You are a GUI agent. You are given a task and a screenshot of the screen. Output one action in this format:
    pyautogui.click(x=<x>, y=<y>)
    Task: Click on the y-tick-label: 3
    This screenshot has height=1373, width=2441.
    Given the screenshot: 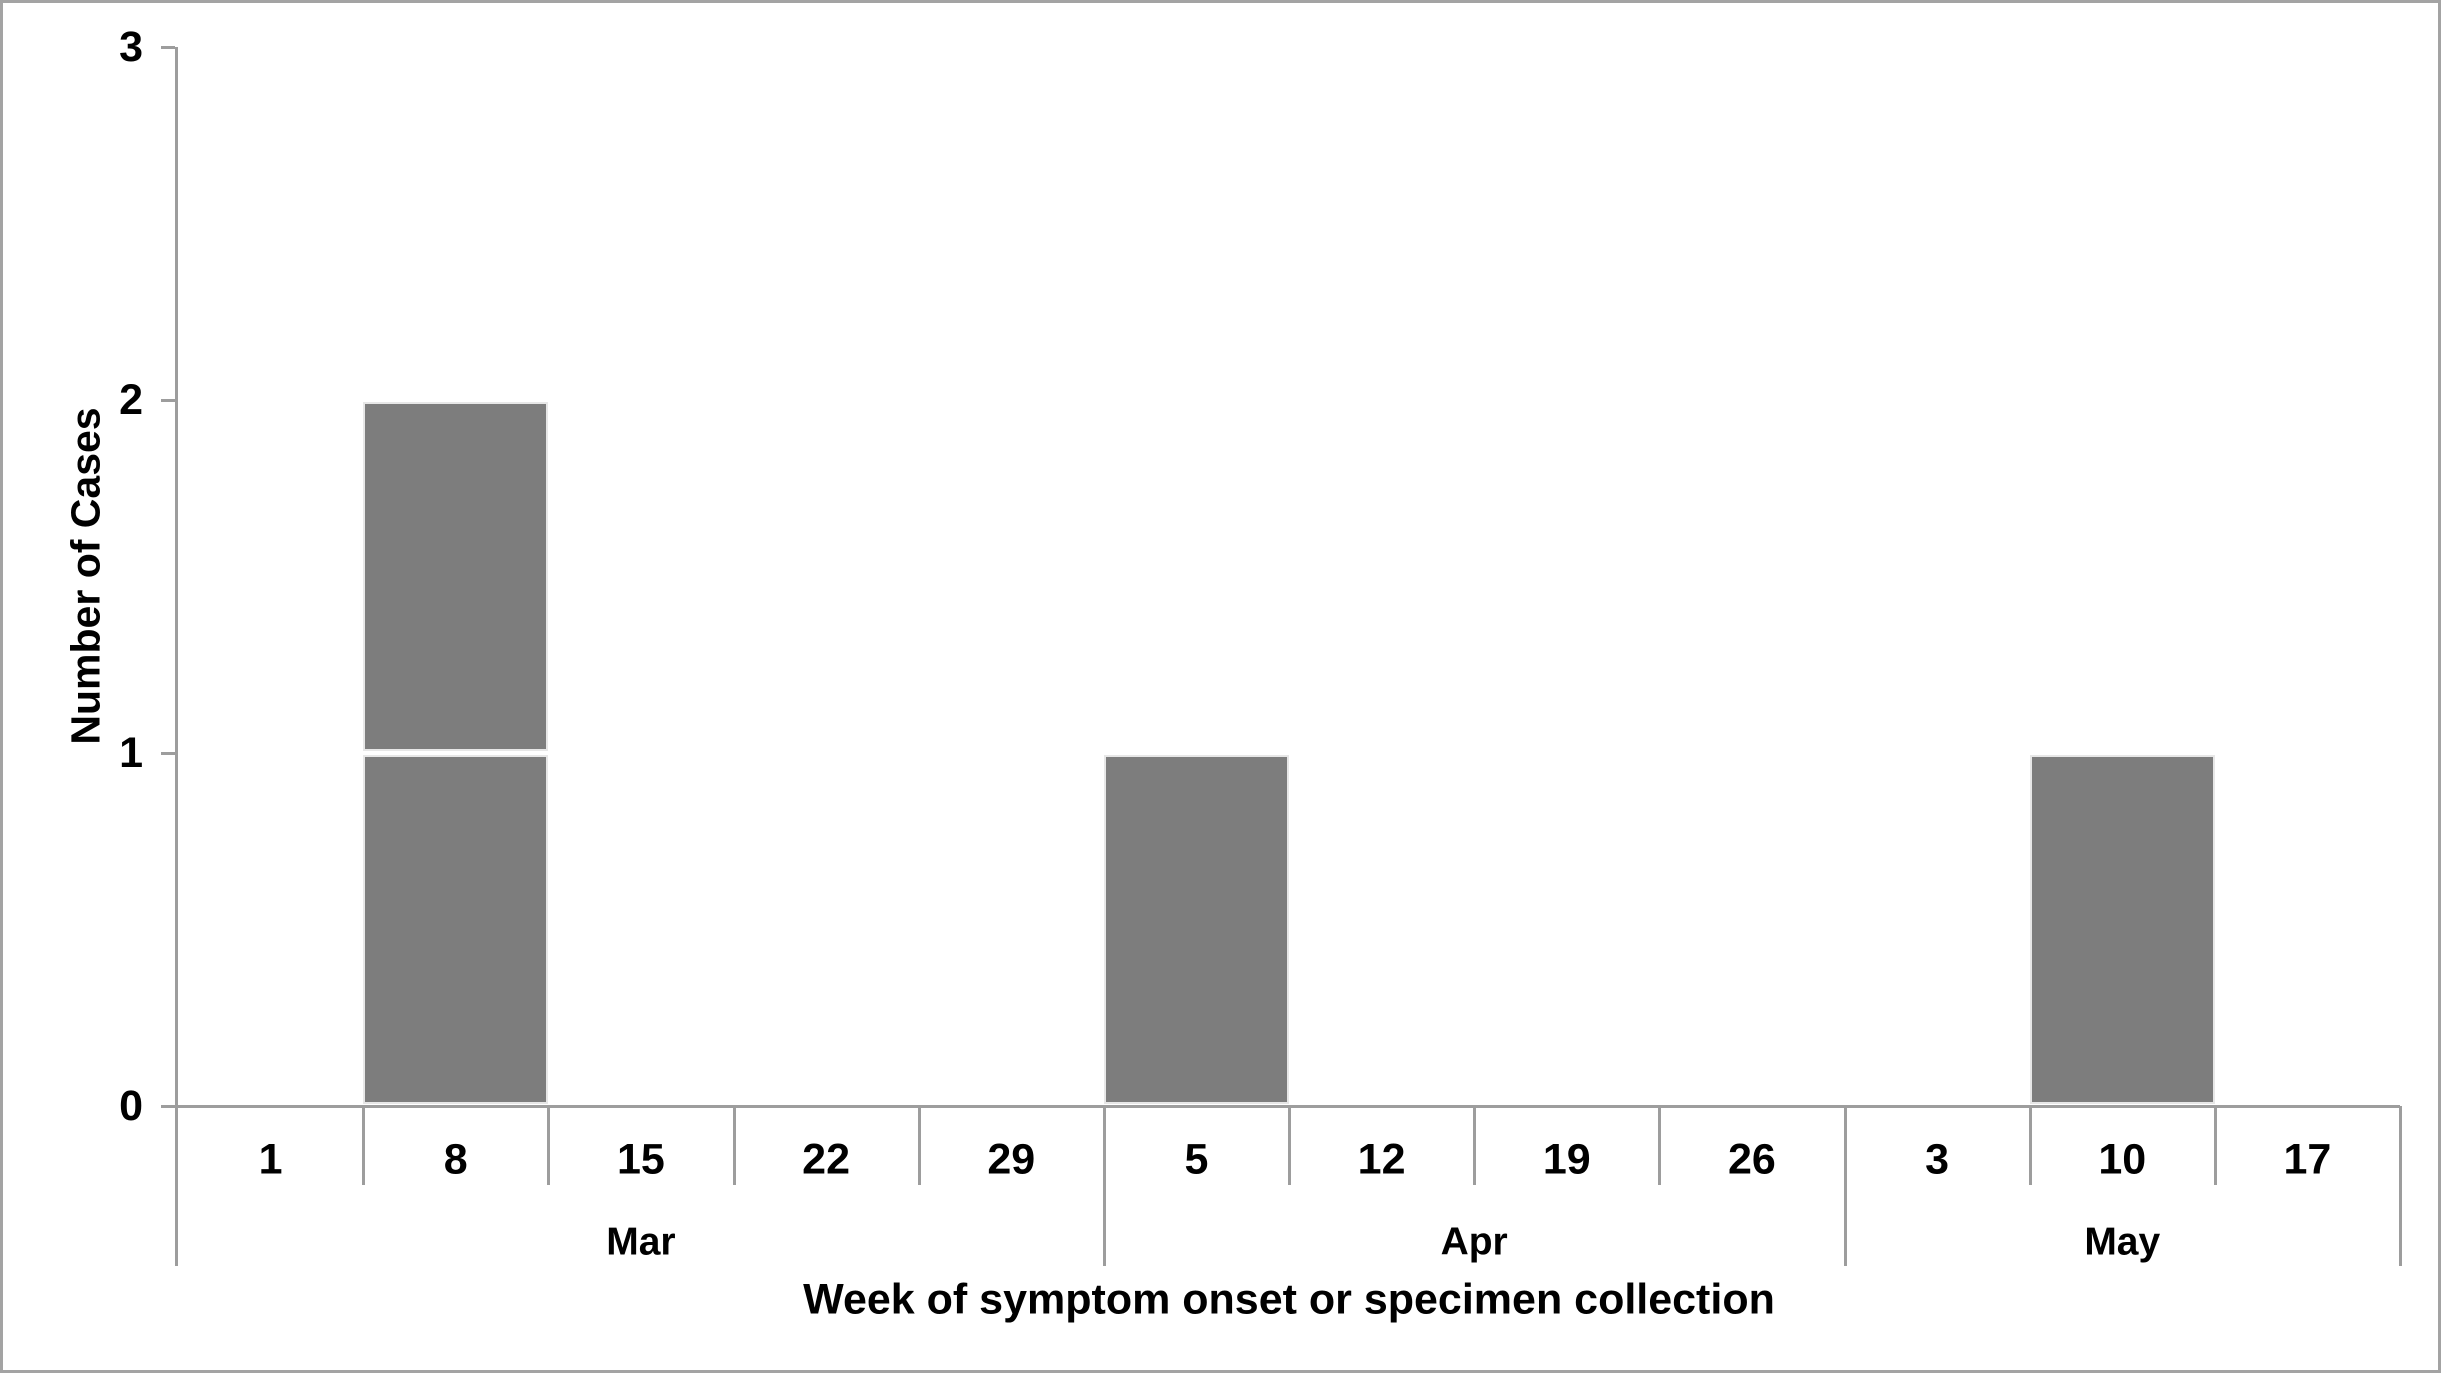 What is the action you would take?
    pyautogui.click(x=131, y=47)
    